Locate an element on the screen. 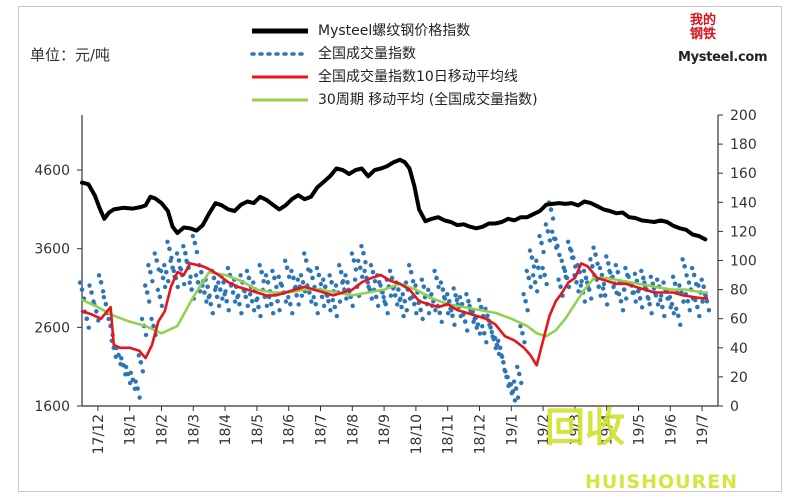 The width and height of the screenshot is (800, 500). y-right-tick-label: 140 is located at coordinates (743, 203).